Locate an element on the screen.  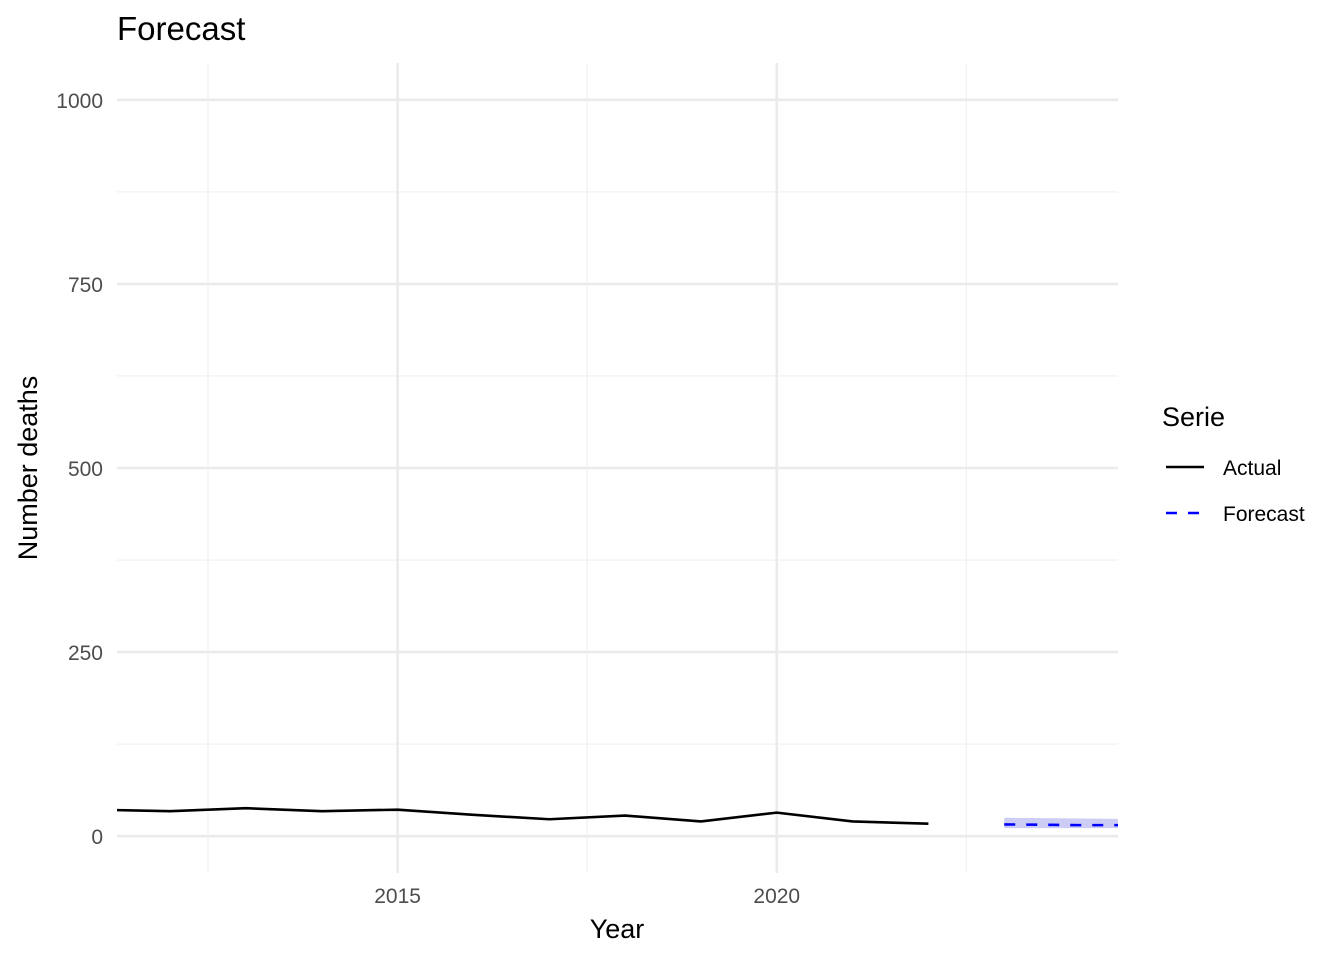
legend-label-actual: Actual is located at coordinates (1252, 468).